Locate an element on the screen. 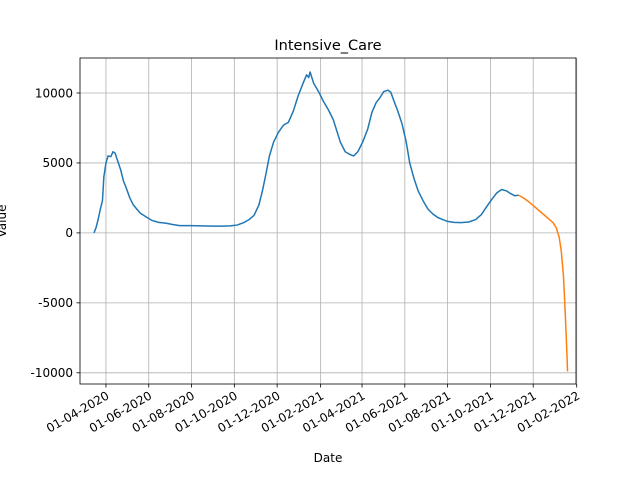 Image resolution: width=640 pixels, height=480 pixels. y-axis-ticks: -10000 -5000 0 5000 10000 is located at coordinates (55, 233).